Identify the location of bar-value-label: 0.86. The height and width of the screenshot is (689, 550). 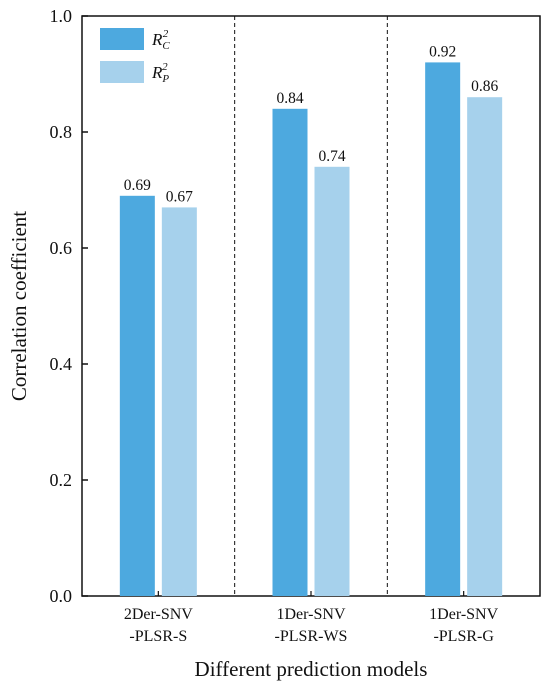
(484, 86).